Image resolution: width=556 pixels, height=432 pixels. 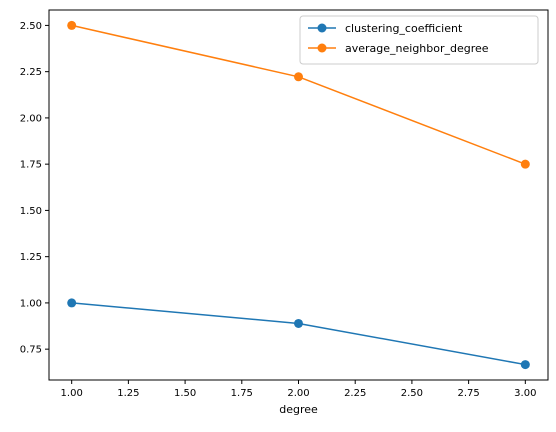 I want to click on y-tick-label: 1.50, so click(x=31, y=211).